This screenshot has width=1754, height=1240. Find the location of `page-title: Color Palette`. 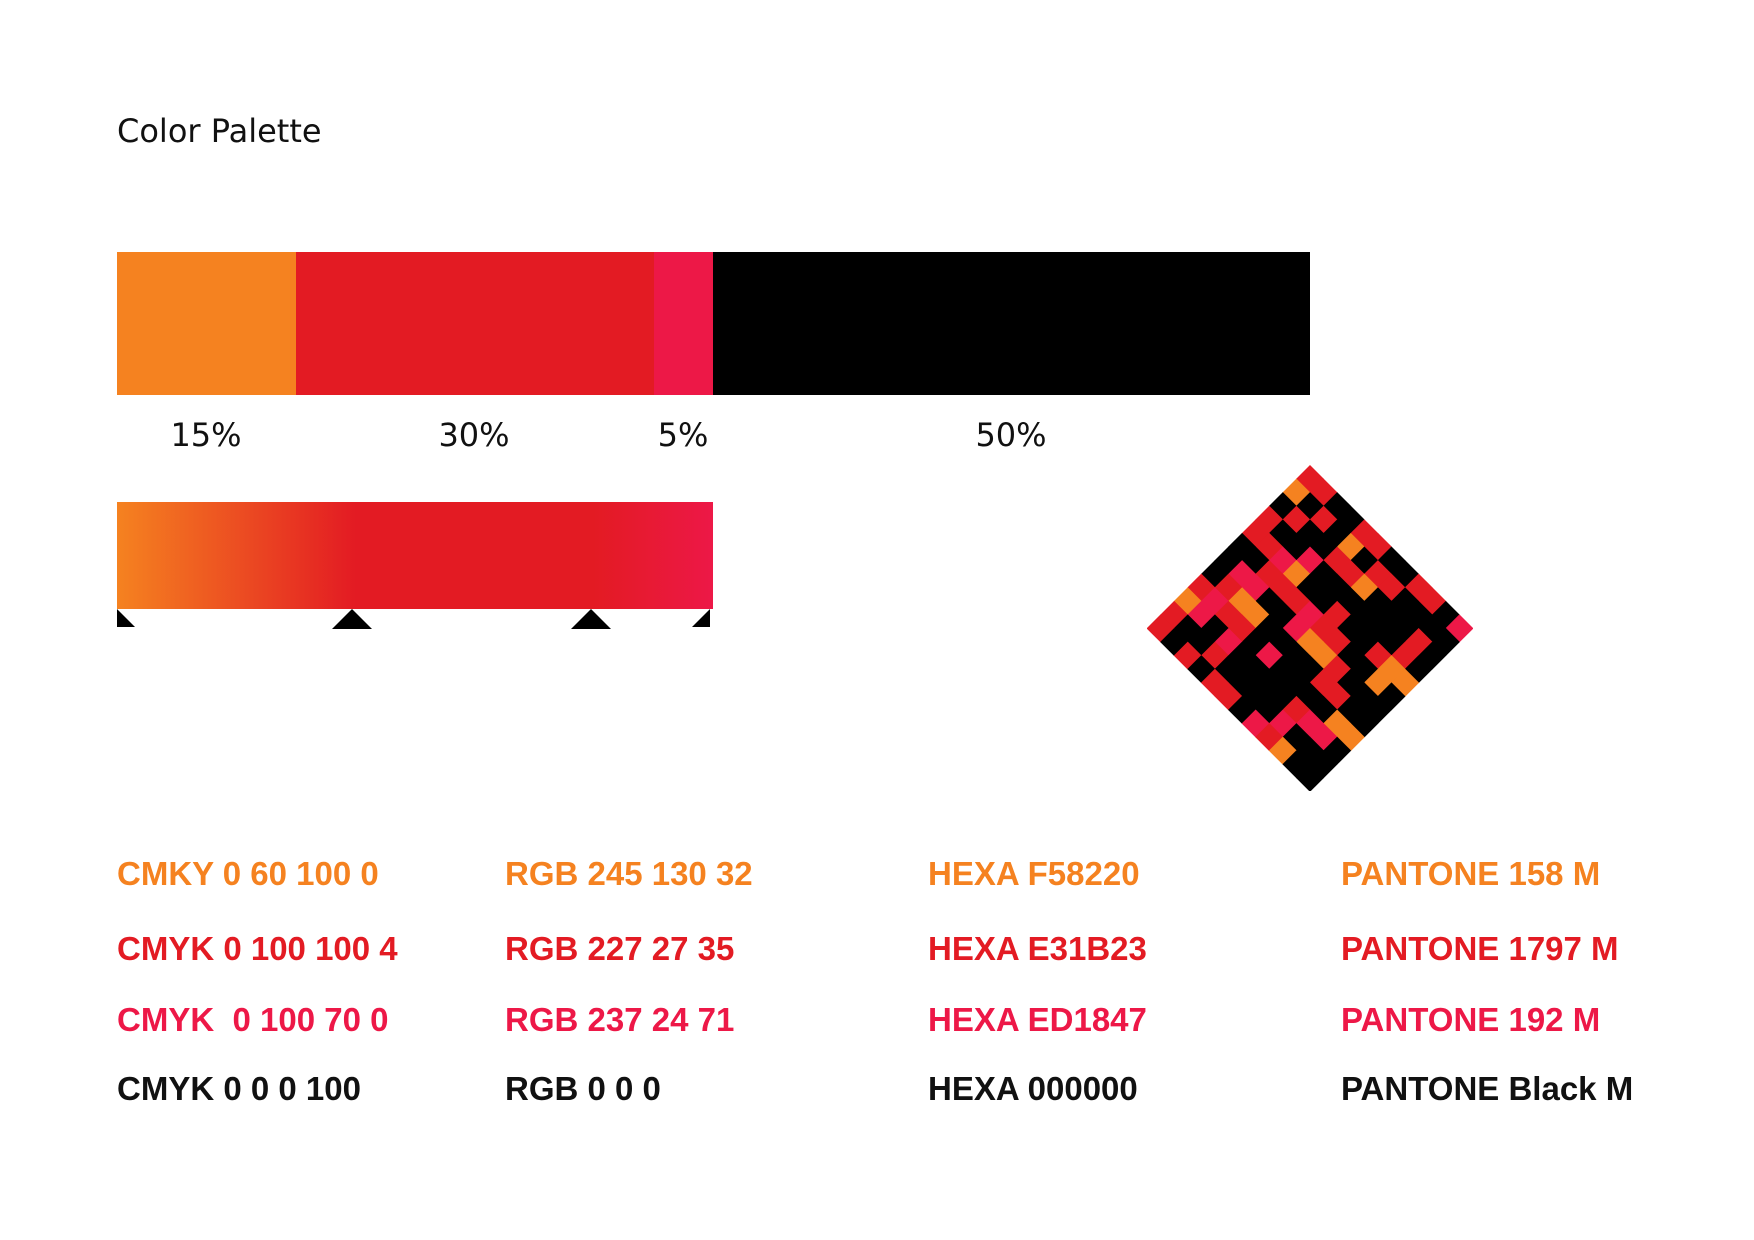

page-title: Color Palette is located at coordinates (219, 131).